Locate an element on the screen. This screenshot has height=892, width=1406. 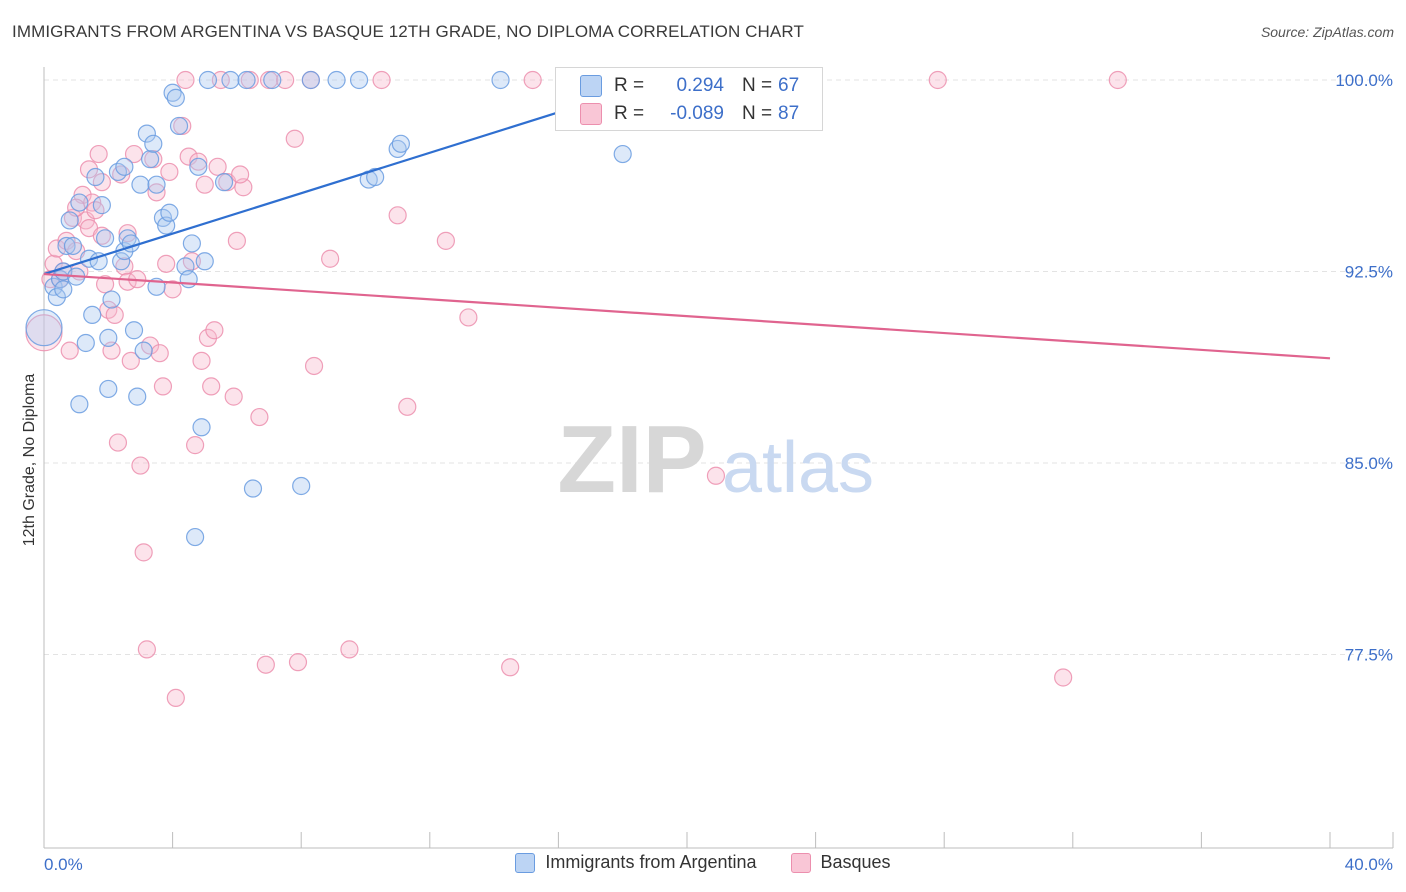
legend-label-argentina: Immigrants from Argentina is located at coordinates (651, 862).